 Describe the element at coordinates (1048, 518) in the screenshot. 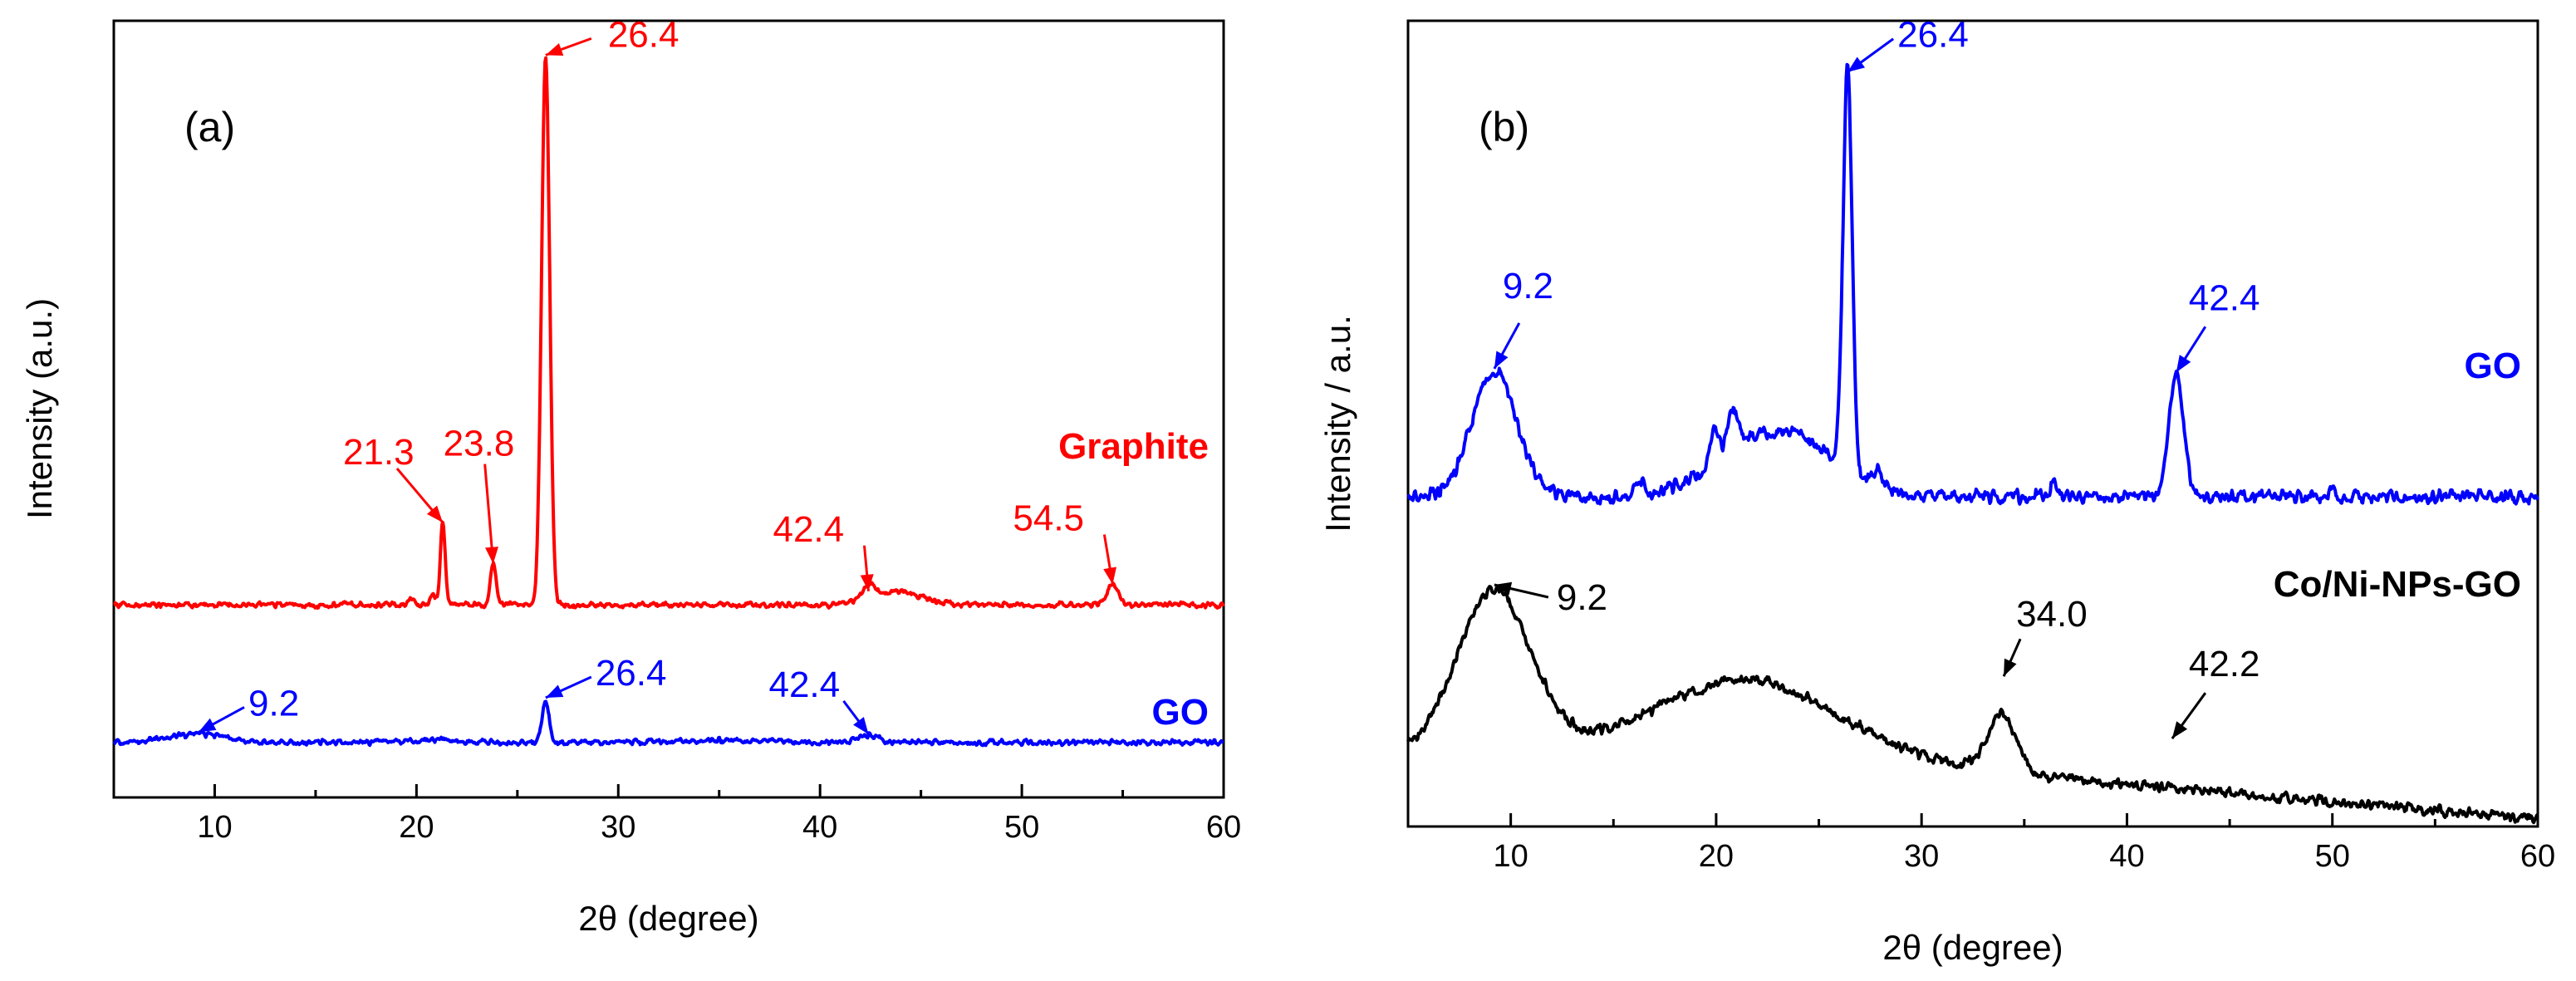

I see `annotation-value-label: 54.5` at that location.